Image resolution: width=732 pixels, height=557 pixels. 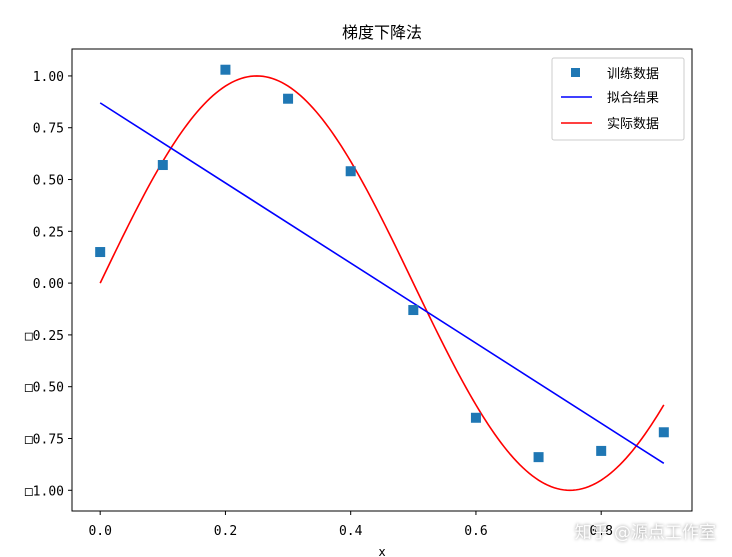 I want to click on legend-label-training: 训练数据, so click(x=633, y=74).